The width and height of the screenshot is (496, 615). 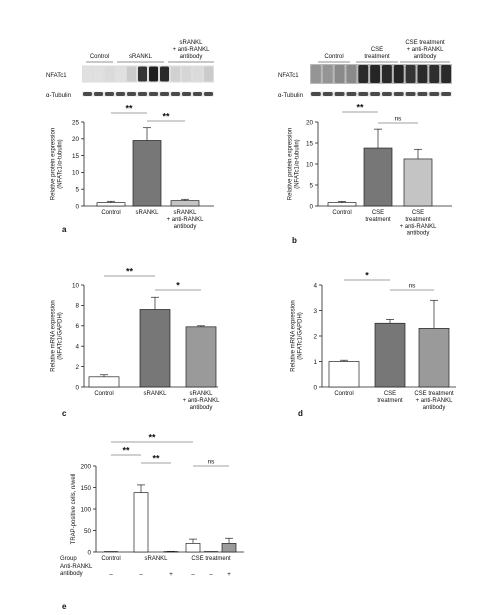 I want to click on tubulin-blot-strip, so click(x=148, y=94).